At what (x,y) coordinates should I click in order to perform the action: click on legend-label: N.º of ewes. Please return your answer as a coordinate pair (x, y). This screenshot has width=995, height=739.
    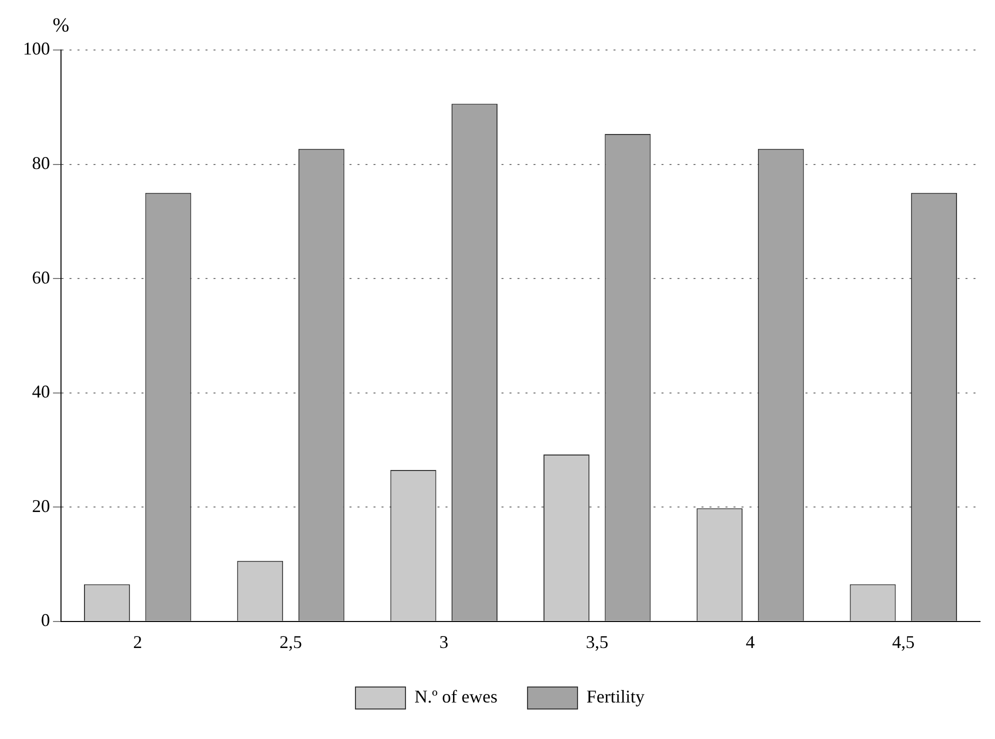
    Looking at the image, I should click on (456, 696).